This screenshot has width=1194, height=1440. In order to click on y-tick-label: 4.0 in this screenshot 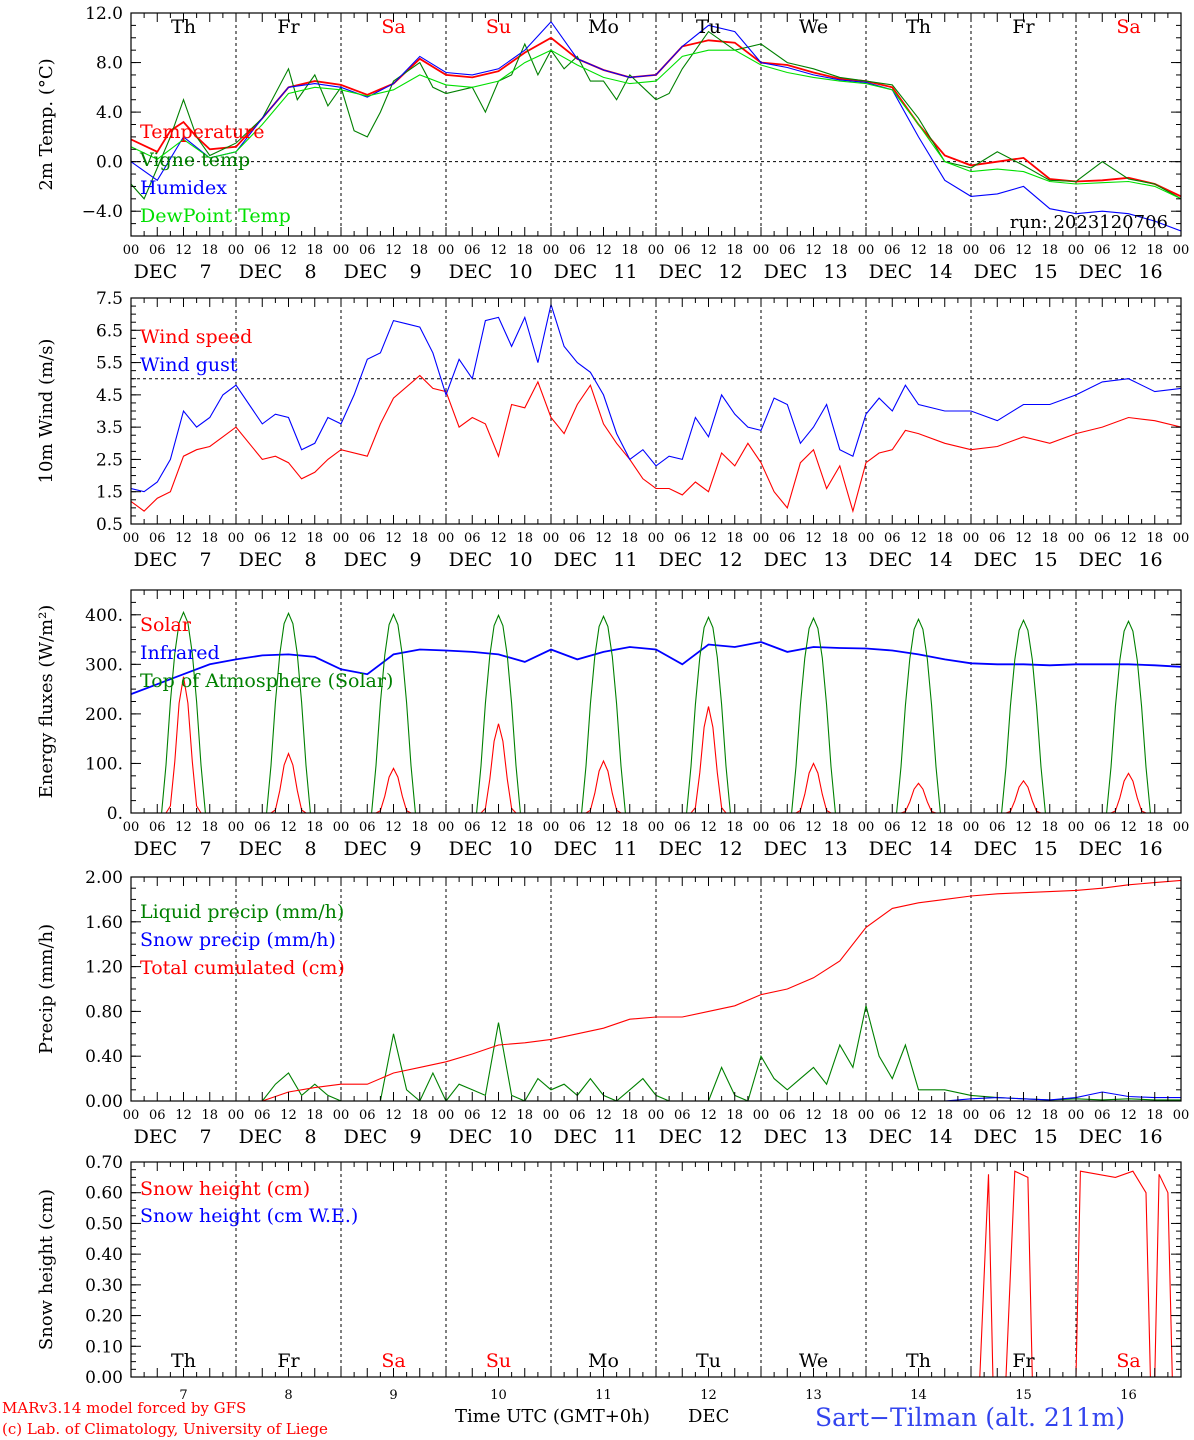, I will do `click(109, 113)`.